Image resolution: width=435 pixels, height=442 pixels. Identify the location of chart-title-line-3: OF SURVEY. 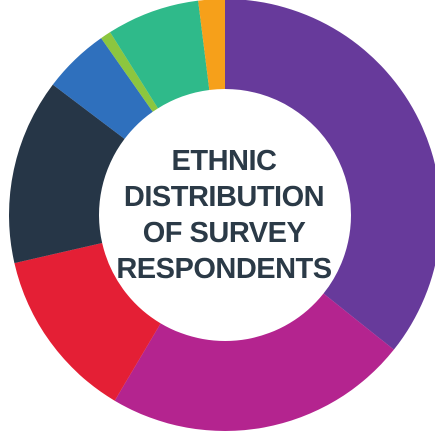
(224, 233).